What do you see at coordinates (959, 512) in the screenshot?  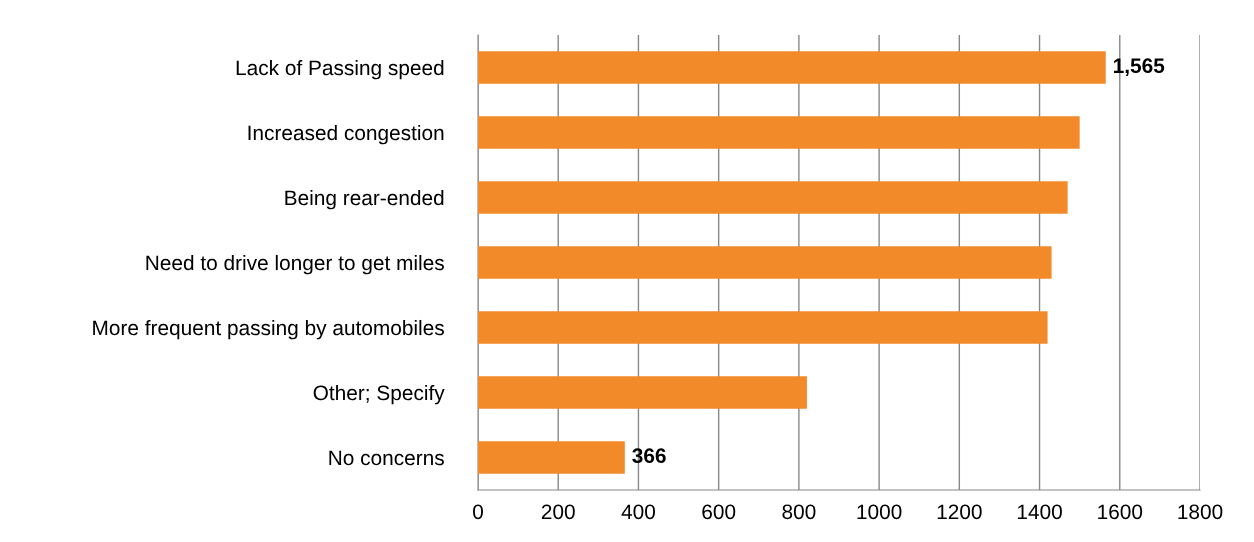 I see `x-tick-label: 1200` at bounding box center [959, 512].